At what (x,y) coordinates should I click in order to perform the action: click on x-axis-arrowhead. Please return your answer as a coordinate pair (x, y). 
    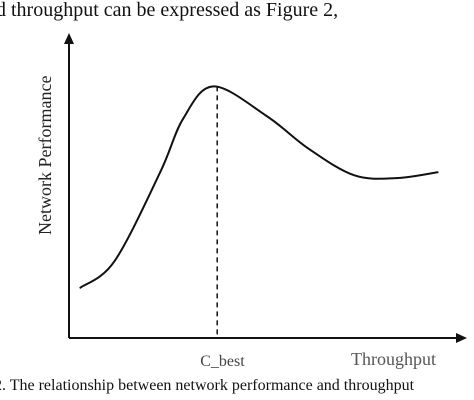
    Looking at the image, I should click on (461, 338).